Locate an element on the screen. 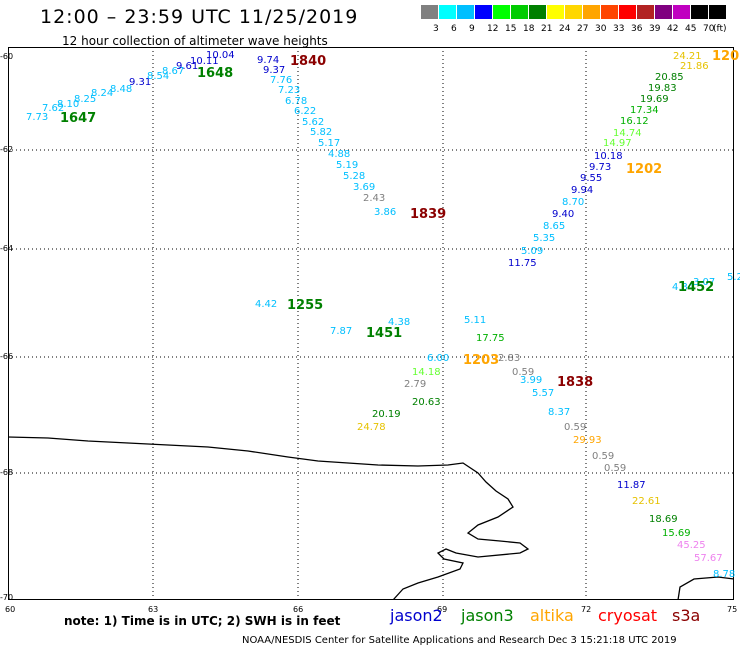  wave-height-value: 5.62 is located at coordinates (313, 122).